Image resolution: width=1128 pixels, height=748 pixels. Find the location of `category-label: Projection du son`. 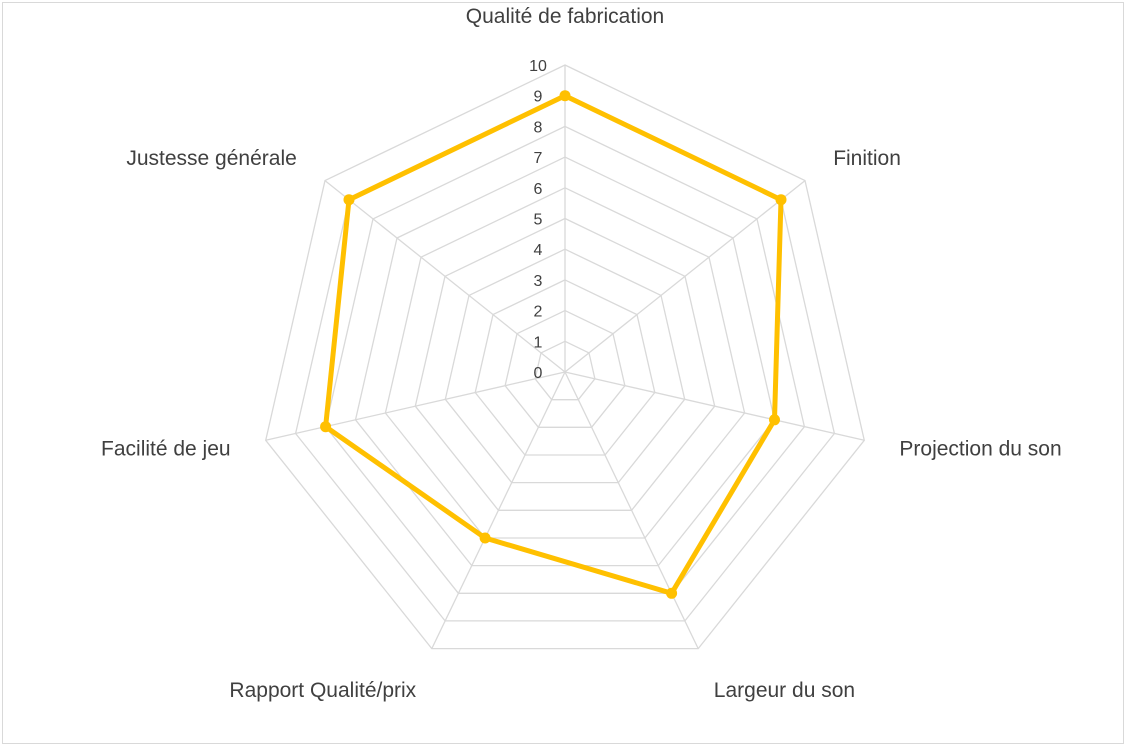

category-label: Projection du son is located at coordinates (980, 448).